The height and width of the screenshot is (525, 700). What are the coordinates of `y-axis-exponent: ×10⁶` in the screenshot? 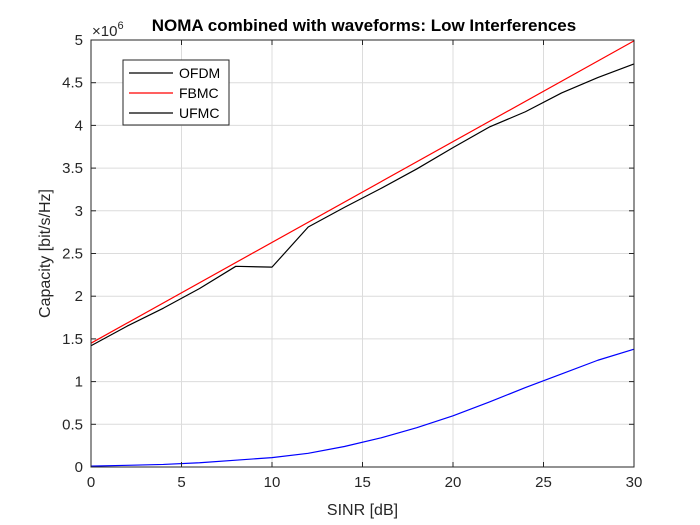 It's located at (108, 30).